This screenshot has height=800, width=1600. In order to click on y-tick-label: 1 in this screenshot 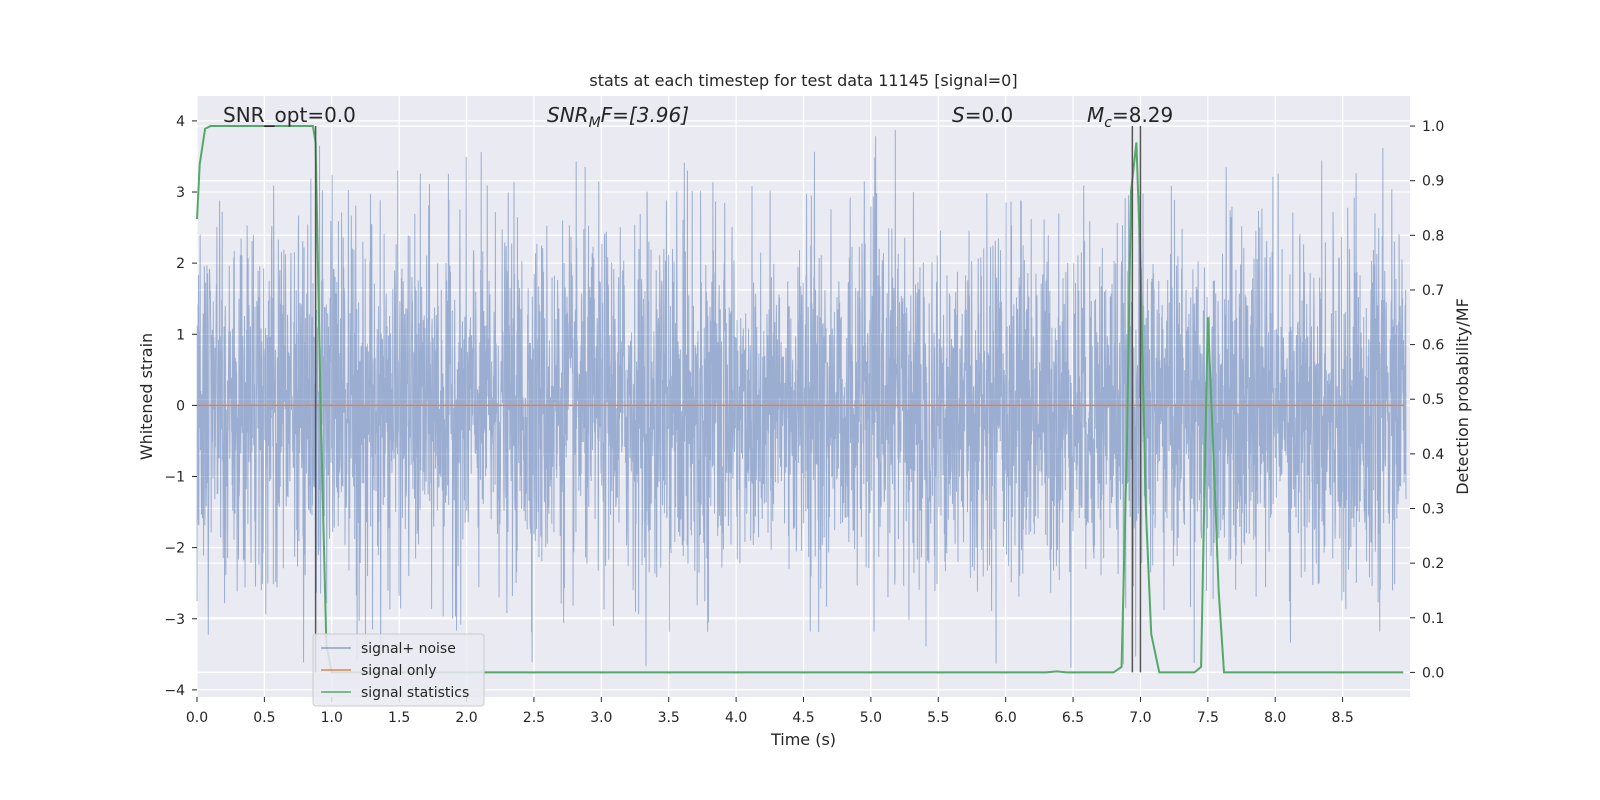, I will do `click(180, 335)`.